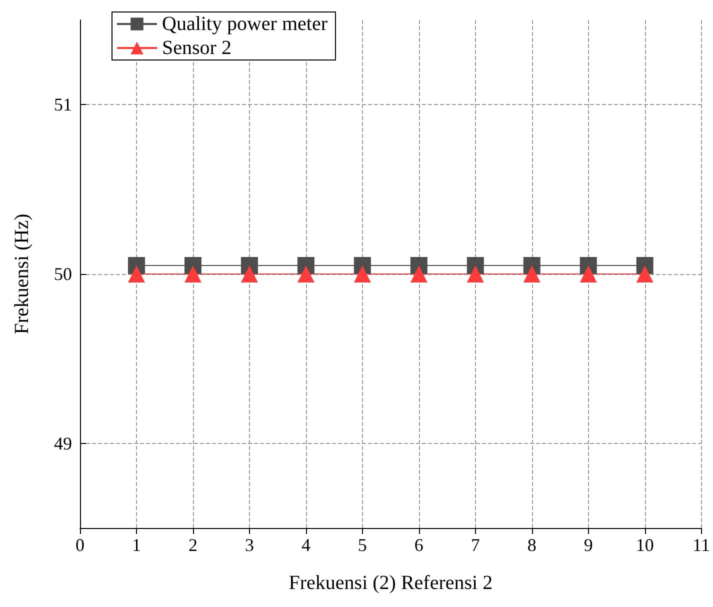 The height and width of the screenshot is (607, 713). What do you see at coordinates (193, 545) in the screenshot?
I see `x-tick-label: 2` at bounding box center [193, 545].